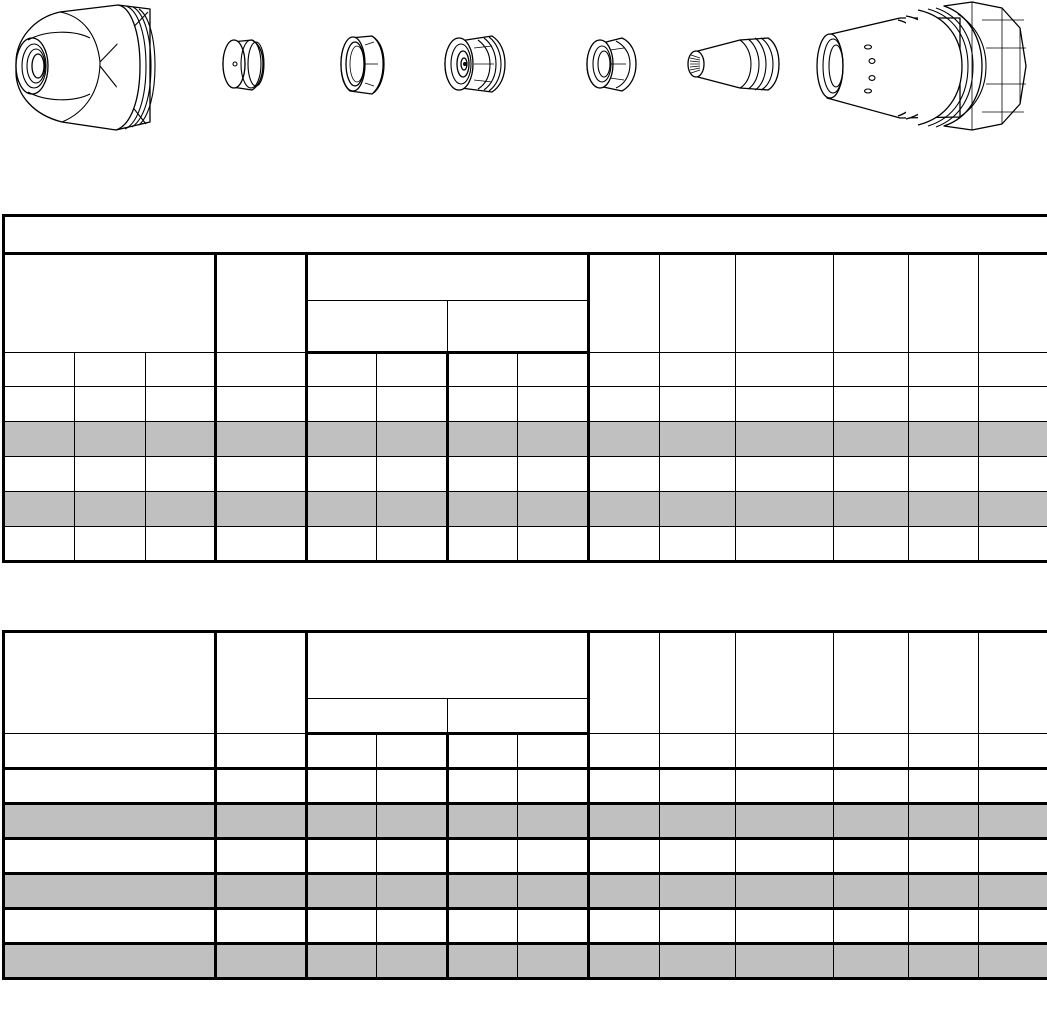  Describe the element at coordinates (377, 327) in the screenshot. I see `table-one-subheader-a` at that location.